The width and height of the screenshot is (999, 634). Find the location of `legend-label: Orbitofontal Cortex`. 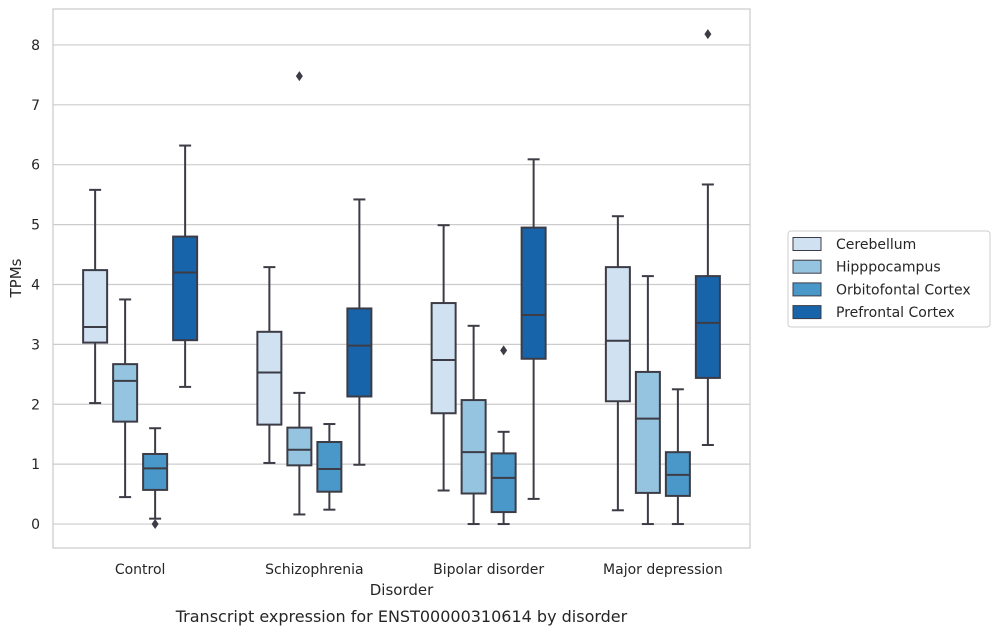

legend-label: Orbitofontal Cortex is located at coordinates (903, 290).